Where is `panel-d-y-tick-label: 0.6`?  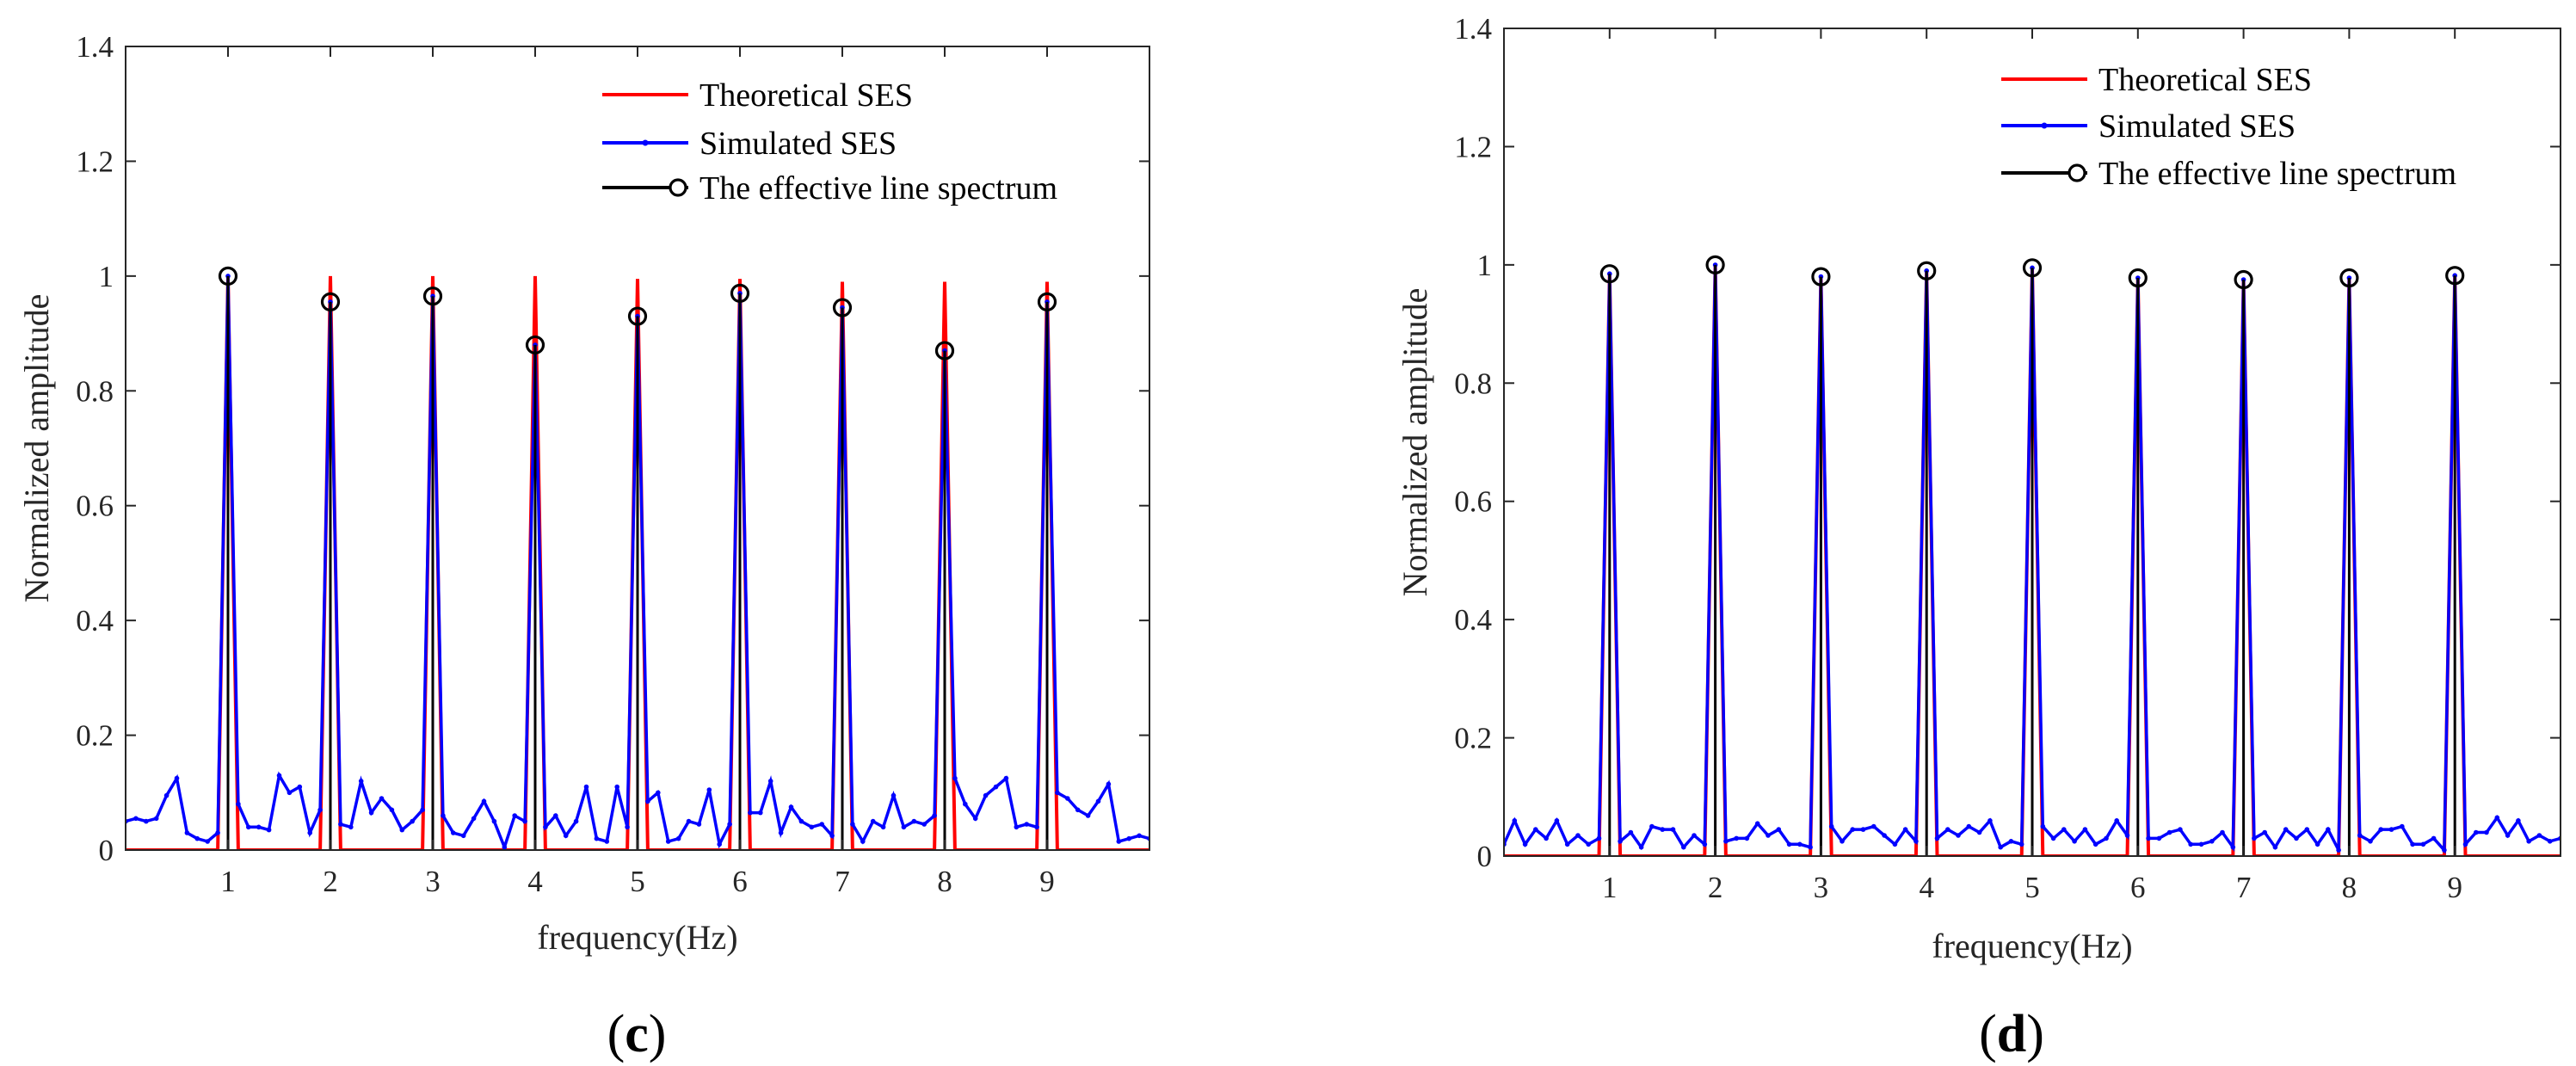
panel-d-y-tick-label: 0.6 is located at coordinates (1473, 502).